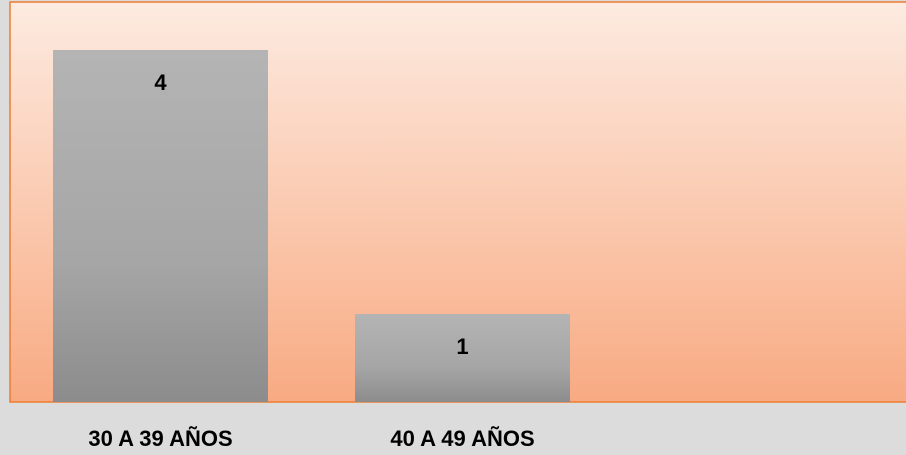 The width and height of the screenshot is (906, 455). What do you see at coordinates (462, 438) in the screenshot?
I see `category-label-2: 40 A 49 AÑOS` at bounding box center [462, 438].